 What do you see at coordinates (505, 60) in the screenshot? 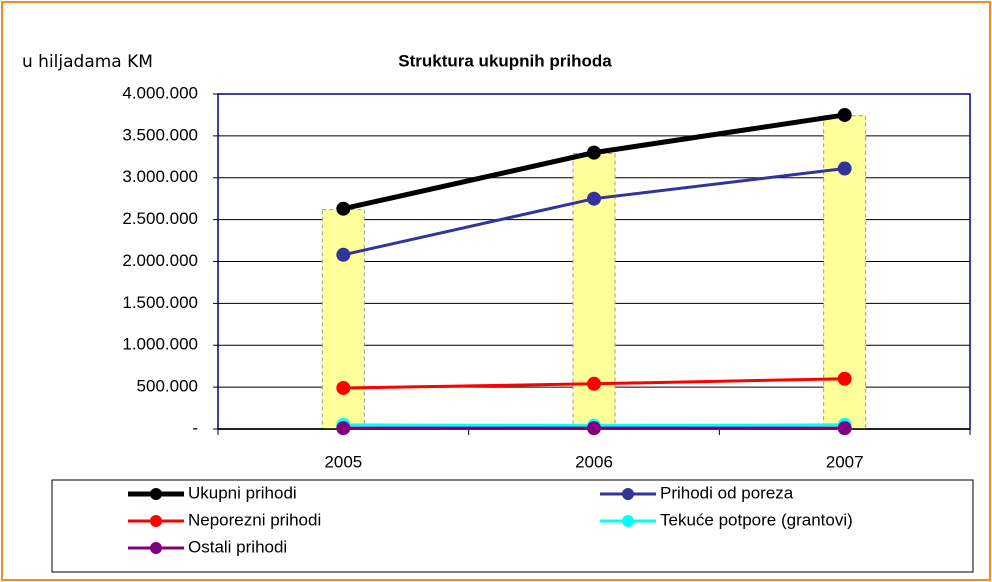
I see `chart-title: Struktura ukupnih prihoda` at bounding box center [505, 60].